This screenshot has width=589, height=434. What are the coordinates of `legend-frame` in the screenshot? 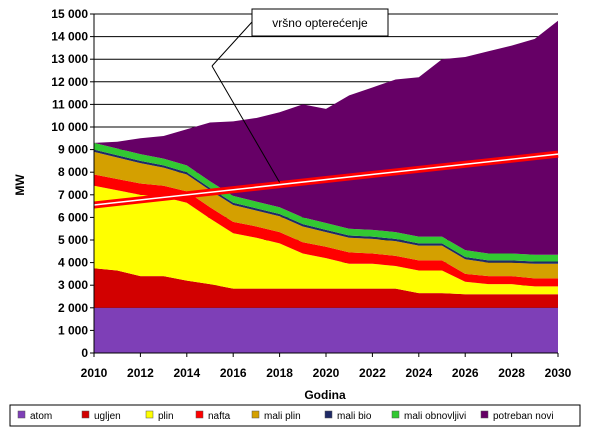 It's located at (295, 415).